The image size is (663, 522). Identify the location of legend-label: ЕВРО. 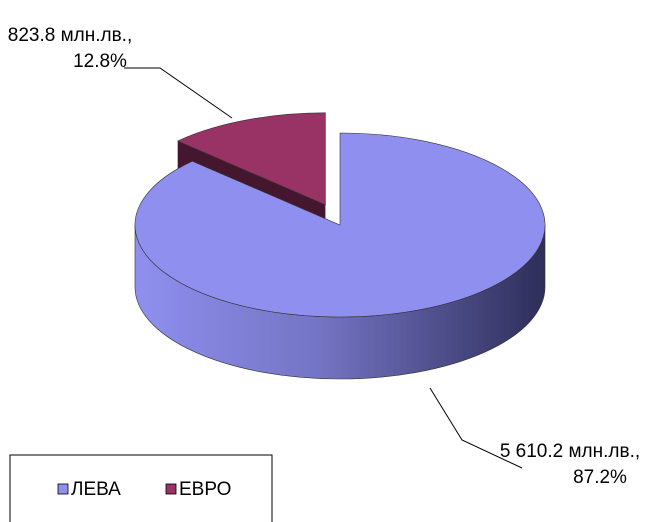
(205, 489).